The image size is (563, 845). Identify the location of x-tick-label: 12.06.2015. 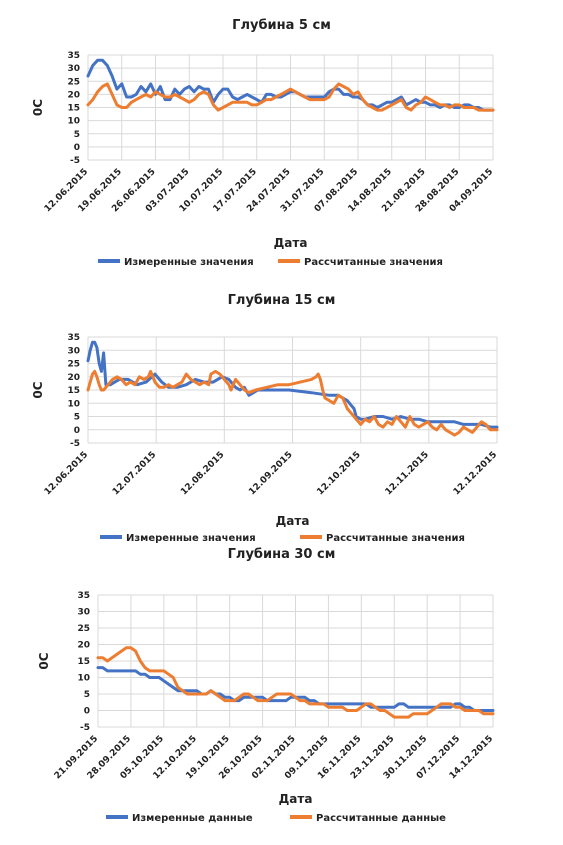
(66, 473).